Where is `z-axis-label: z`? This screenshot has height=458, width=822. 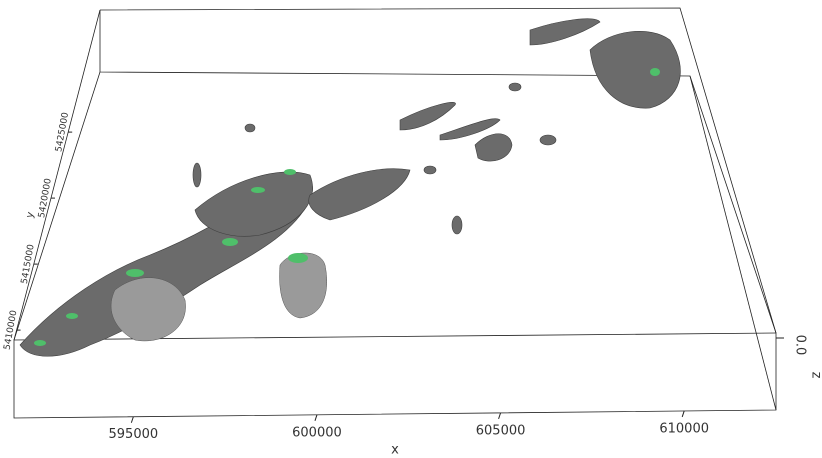 z-axis-label: z is located at coordinates (815, 375).